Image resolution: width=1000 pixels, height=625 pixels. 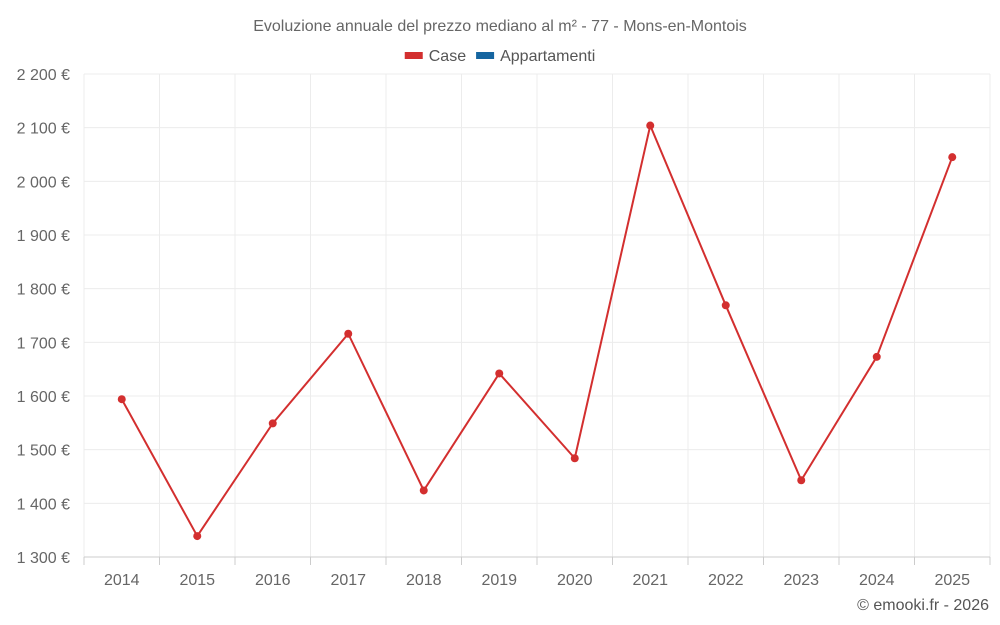 What do you see at coordinates (801, 580) in the screenshot?
I see `x-tick-label: 2023` at bounding box center [801, 580].